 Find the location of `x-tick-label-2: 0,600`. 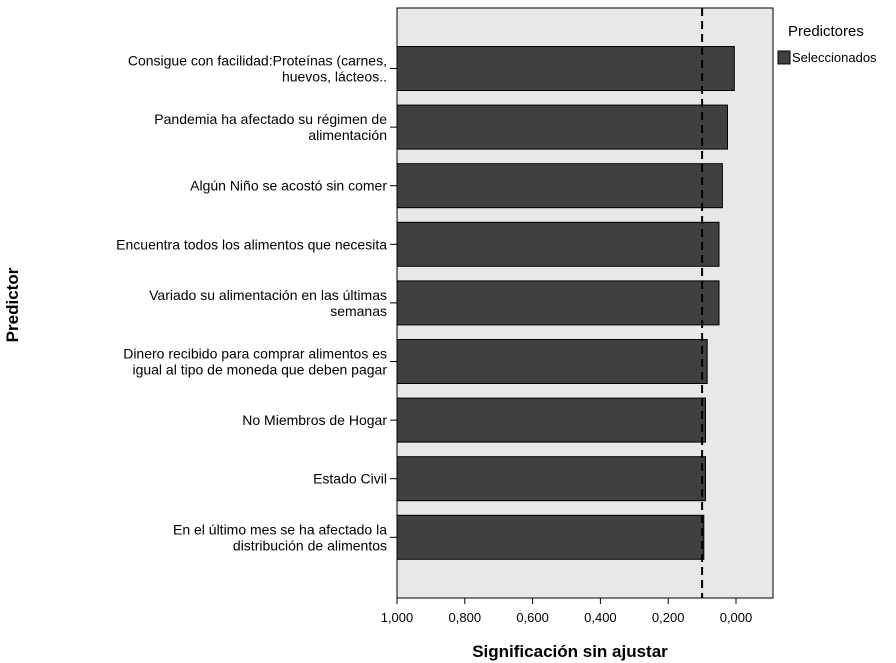

x-tick-label-2: 0,600 is located at coordinates (532, 617).